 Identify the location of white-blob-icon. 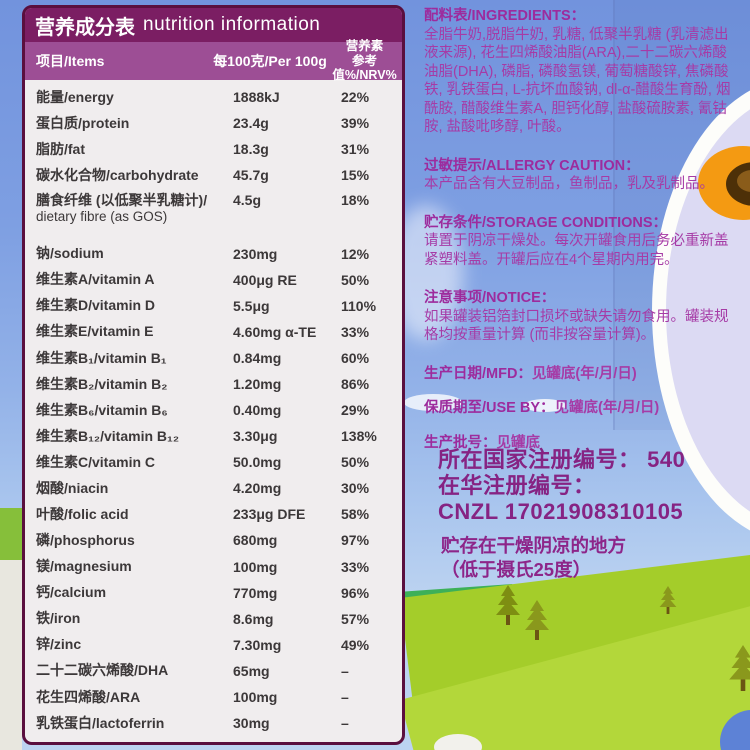
(458, 742).